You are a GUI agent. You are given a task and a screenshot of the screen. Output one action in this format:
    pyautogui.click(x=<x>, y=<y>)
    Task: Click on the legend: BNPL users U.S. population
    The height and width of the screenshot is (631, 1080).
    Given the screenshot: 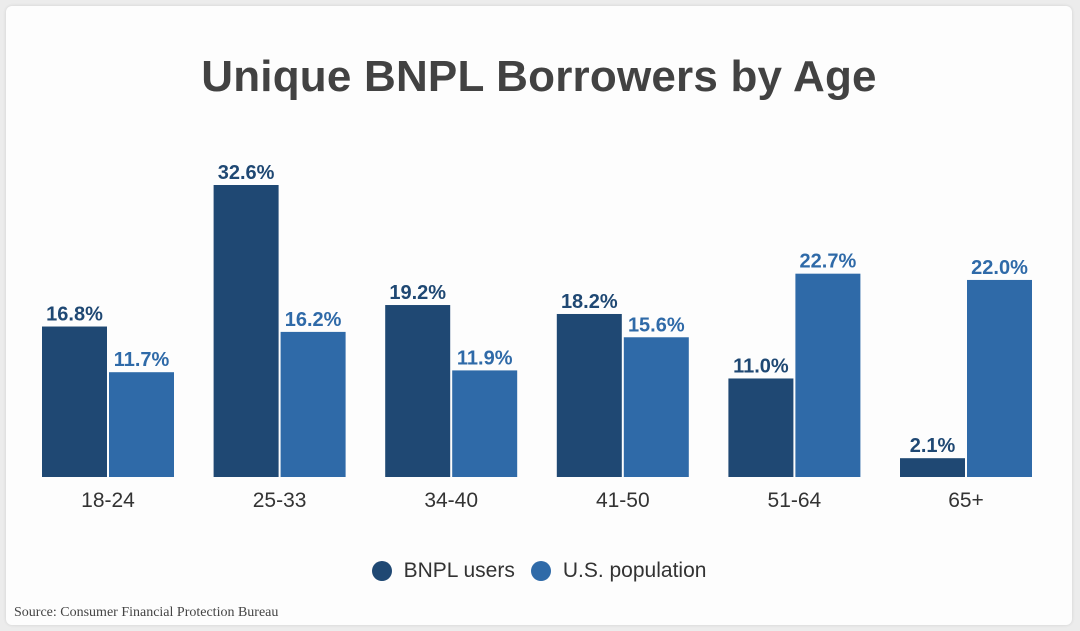 What is the action you would take?
    pyautogui.click(x=539, y=571)
    